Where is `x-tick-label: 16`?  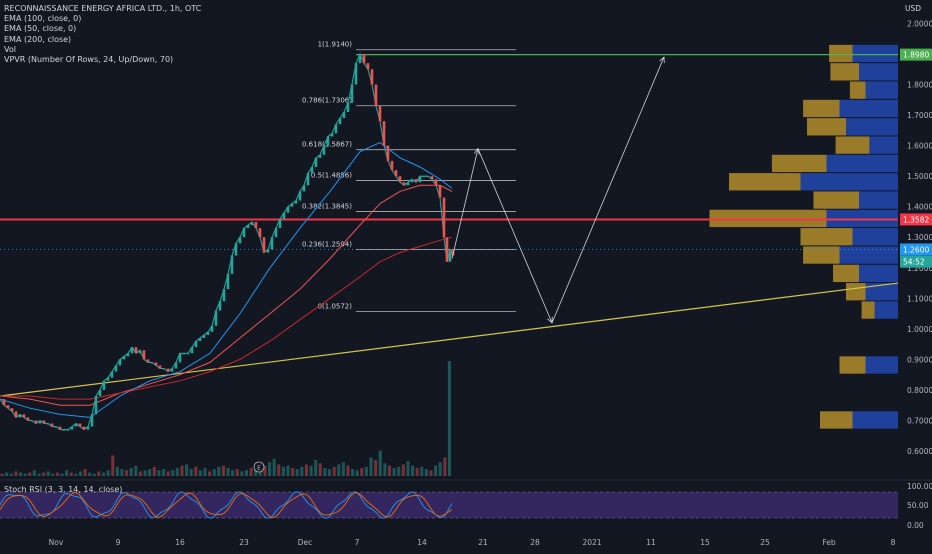 x-tick-label: 16 is located at coordinates (180, 542).